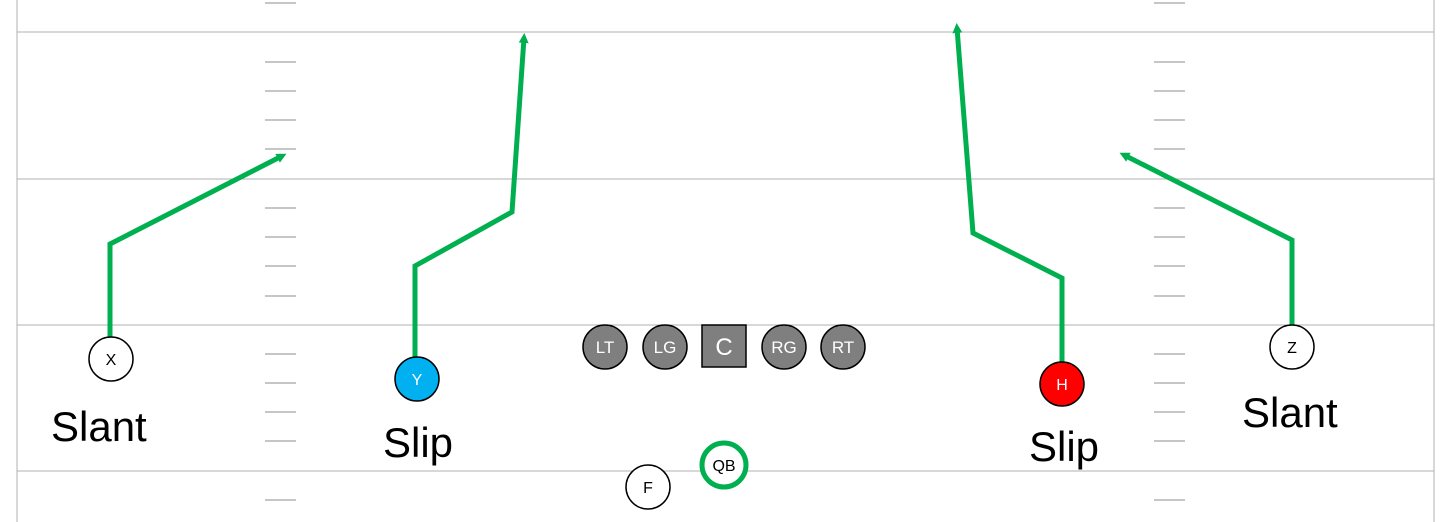  I want to click on lineman-c: C, so click(724, 346).